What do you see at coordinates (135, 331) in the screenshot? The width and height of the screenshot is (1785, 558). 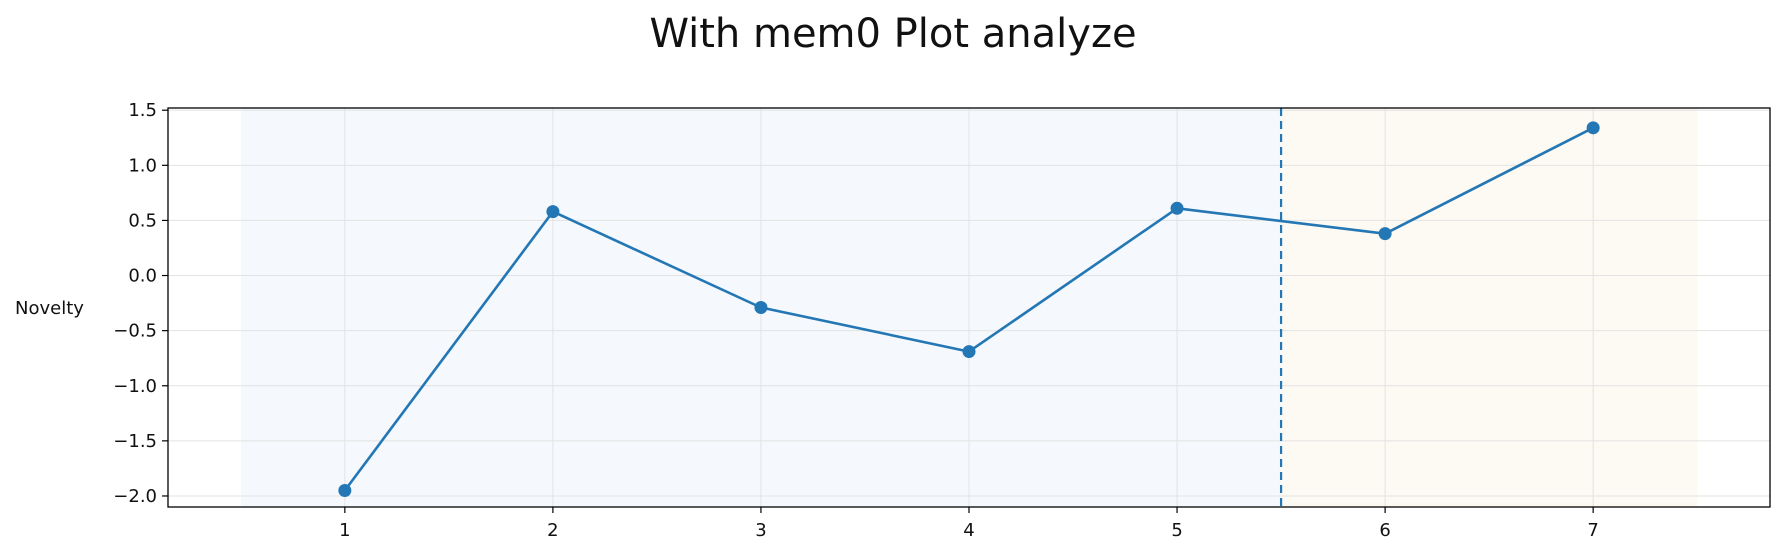 I see `y-tick-label-4: −0.5` at bounding box center [135, 331].